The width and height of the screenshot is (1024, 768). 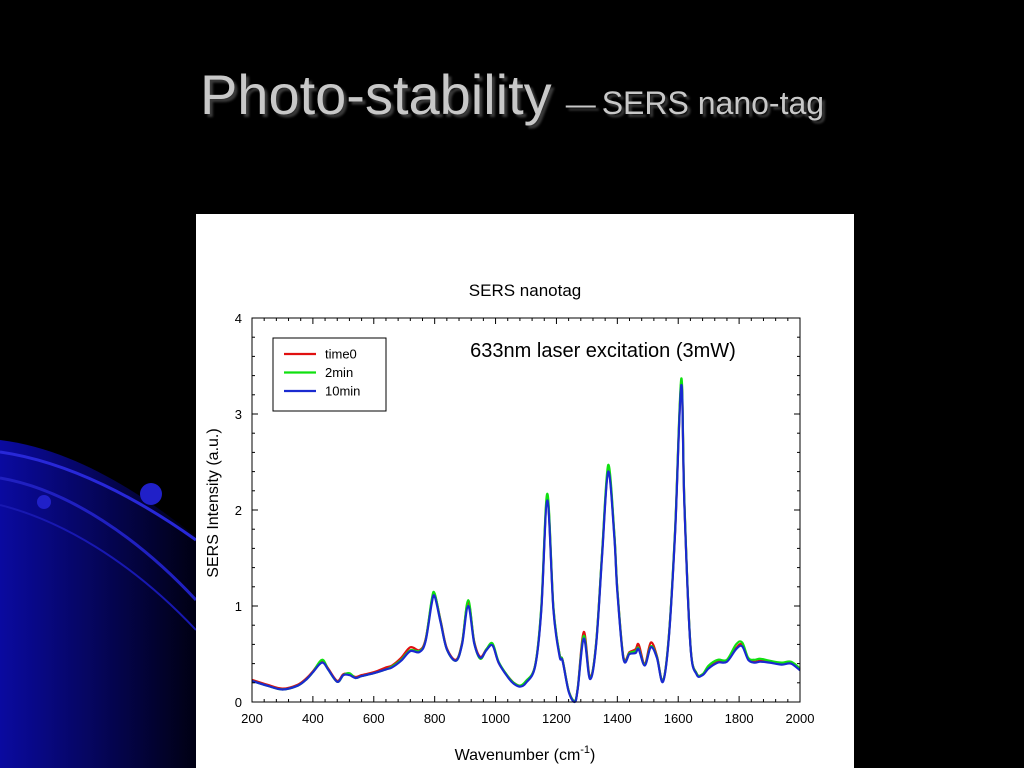 I want to click on y-tick-label: 3, so click(x=238, y=414).